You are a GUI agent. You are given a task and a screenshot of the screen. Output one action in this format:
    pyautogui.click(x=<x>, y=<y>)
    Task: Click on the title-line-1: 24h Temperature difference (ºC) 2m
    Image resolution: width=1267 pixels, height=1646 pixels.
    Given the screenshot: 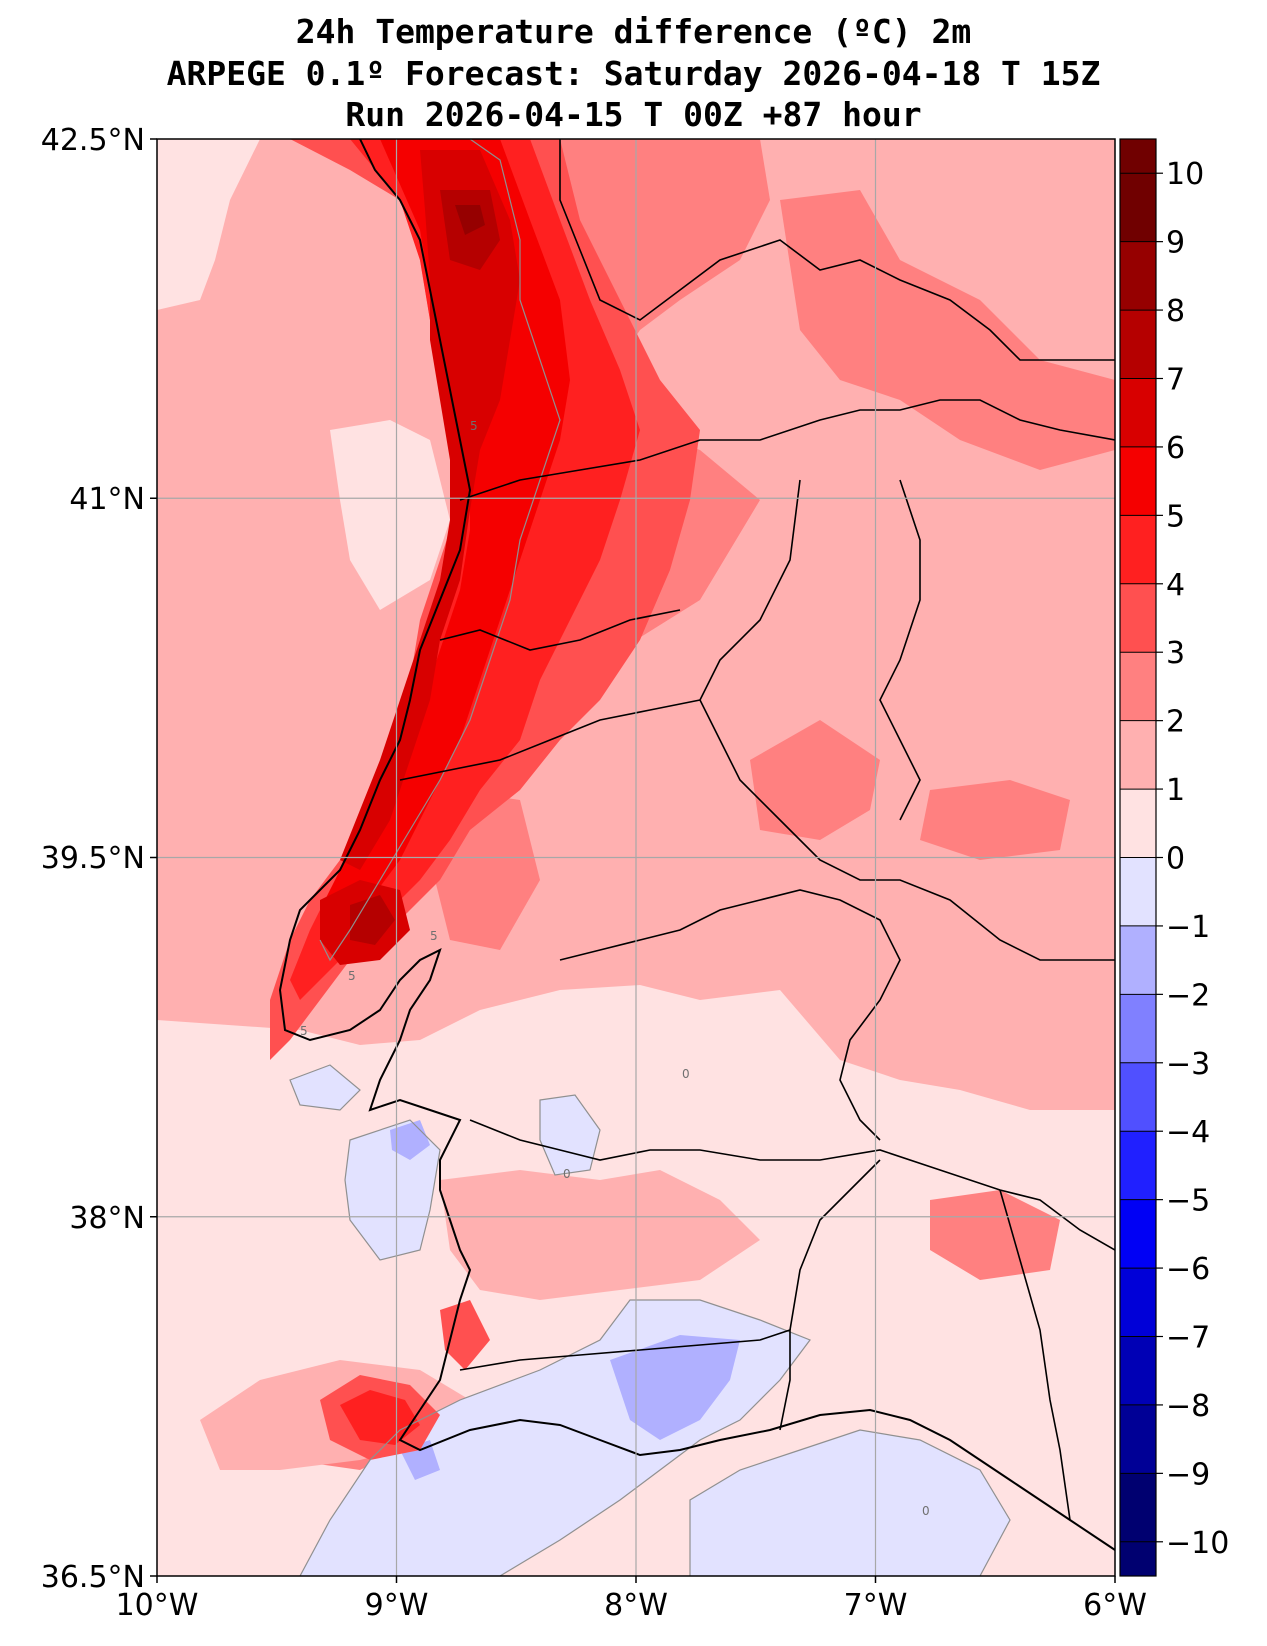 What is the action you would take?
    pyautogui.click(x=633, y=31)
    